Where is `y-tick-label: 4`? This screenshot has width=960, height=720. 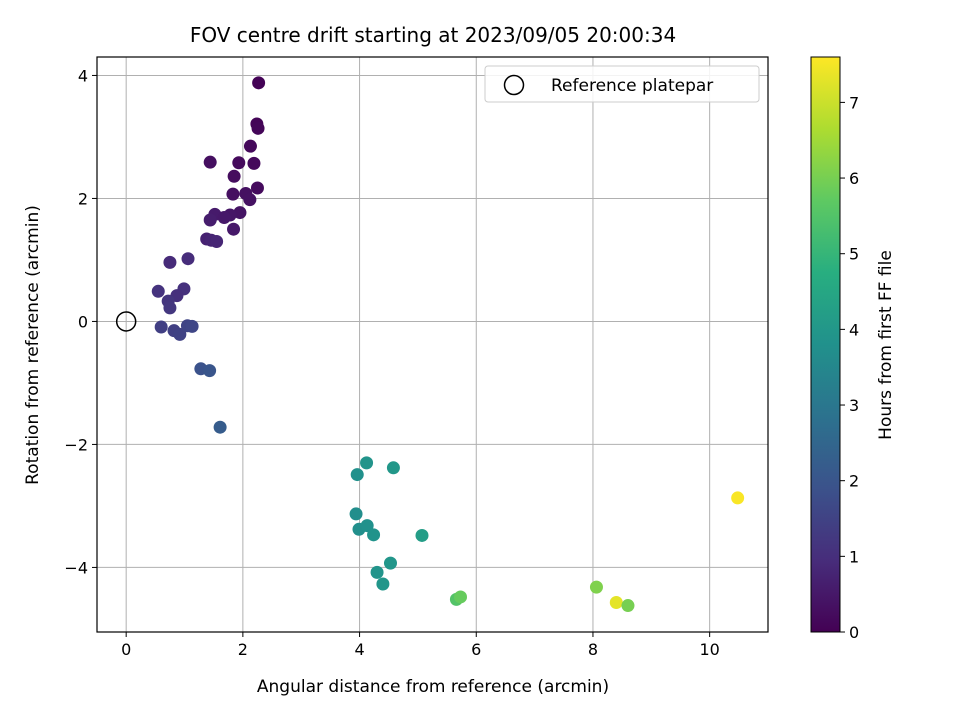
y-tick-label: 4 is located at coordinates (83, 75).